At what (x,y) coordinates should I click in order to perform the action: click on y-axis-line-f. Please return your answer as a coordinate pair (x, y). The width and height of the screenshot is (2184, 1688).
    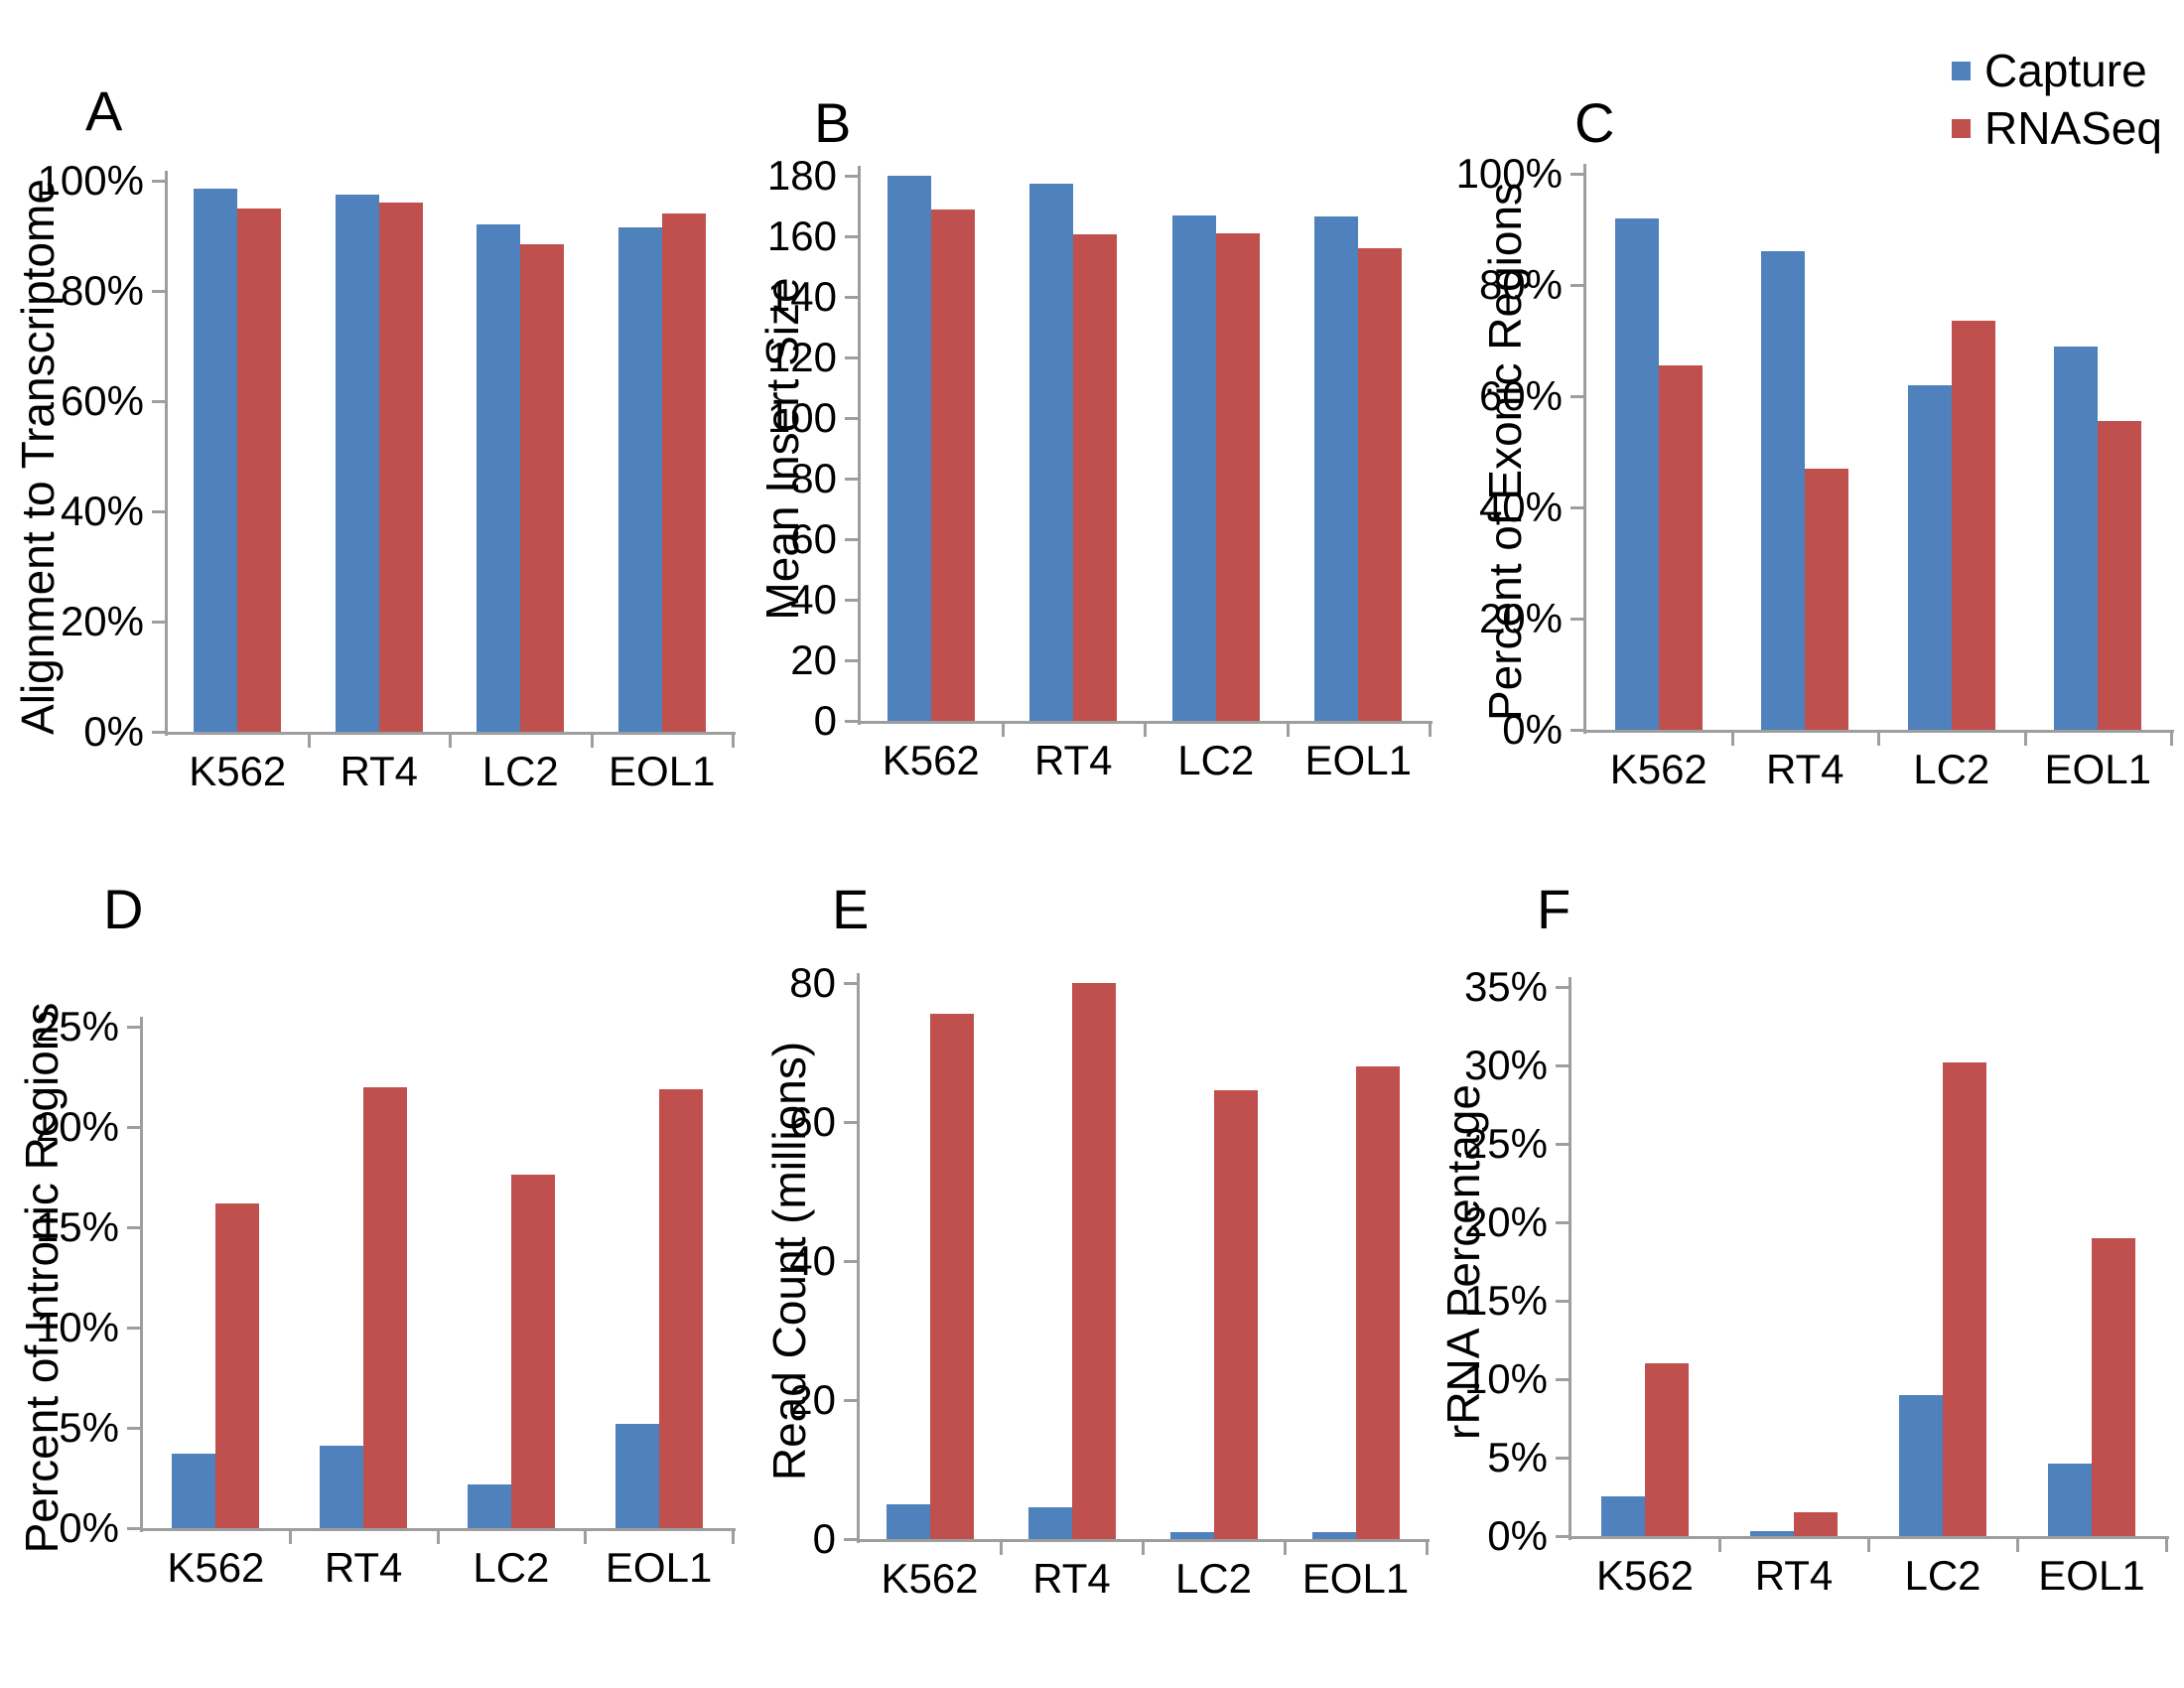
    Looking at the image, I should click on (1570, 1258).